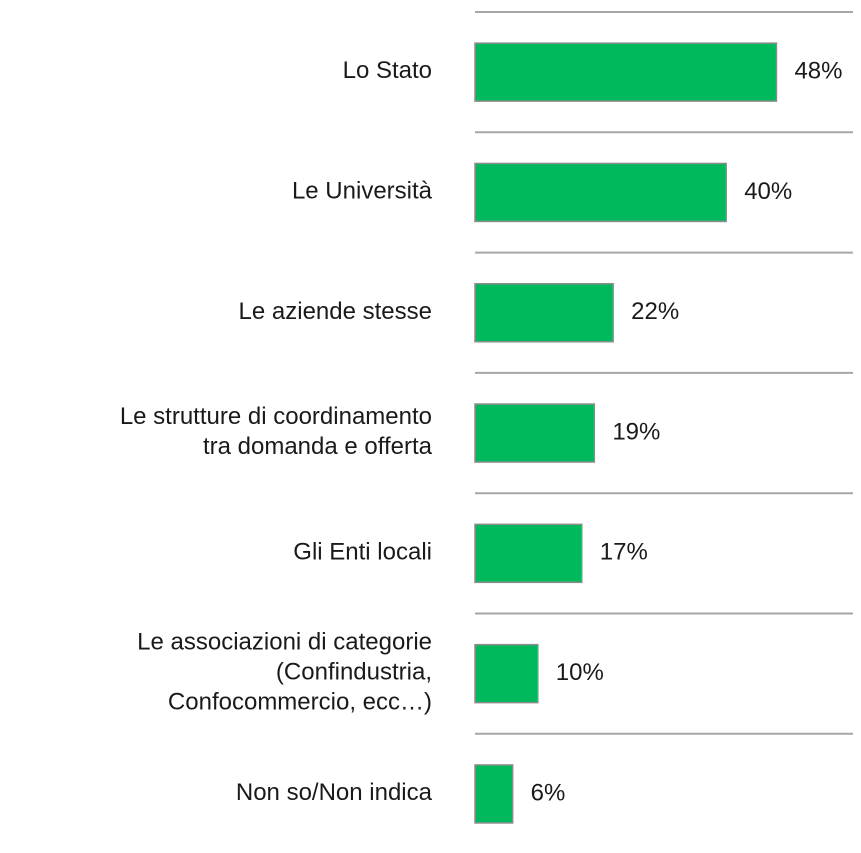 The image size is (861, 853). Describe the element at coordinates (362, 552) in the screenshot. I see `category-label: Gli Enti locali` at that location.